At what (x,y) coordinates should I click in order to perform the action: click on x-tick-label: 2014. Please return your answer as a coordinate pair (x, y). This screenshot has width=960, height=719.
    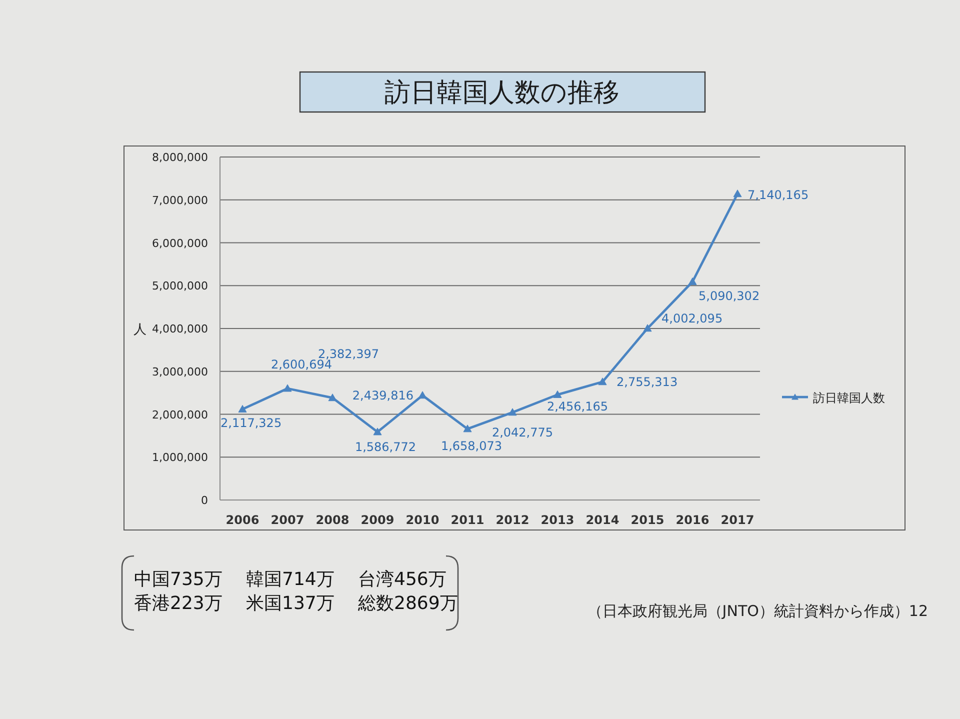
    Looking at the image, I should click on (603, 520).